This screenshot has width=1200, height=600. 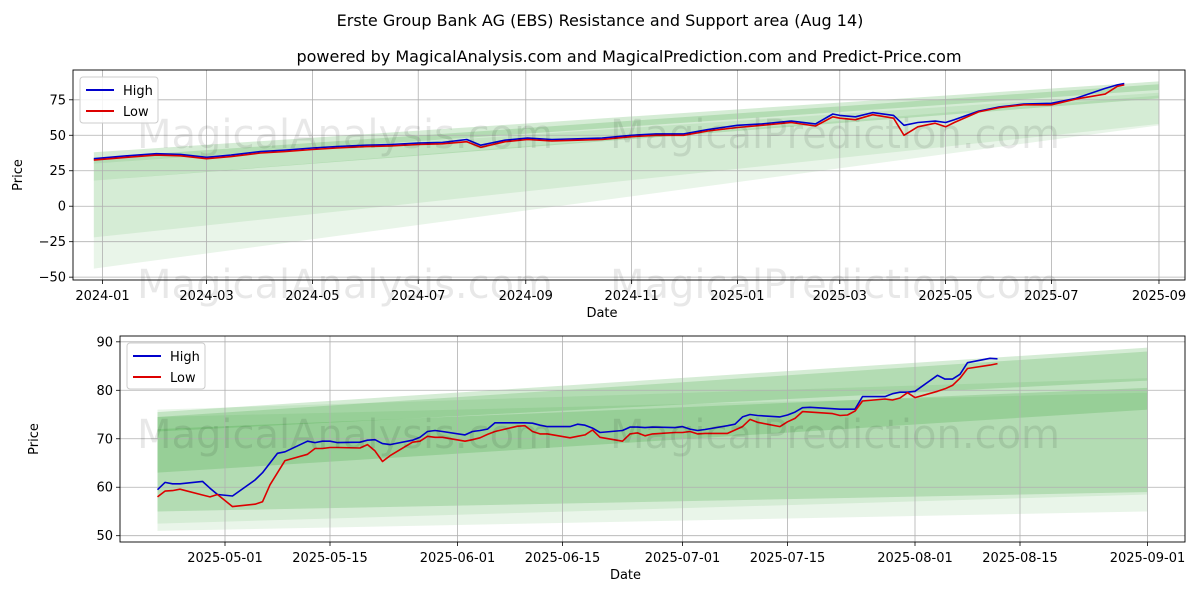 I want to click on x-tick-label: 2025-07, so click(x=1051, y=296).